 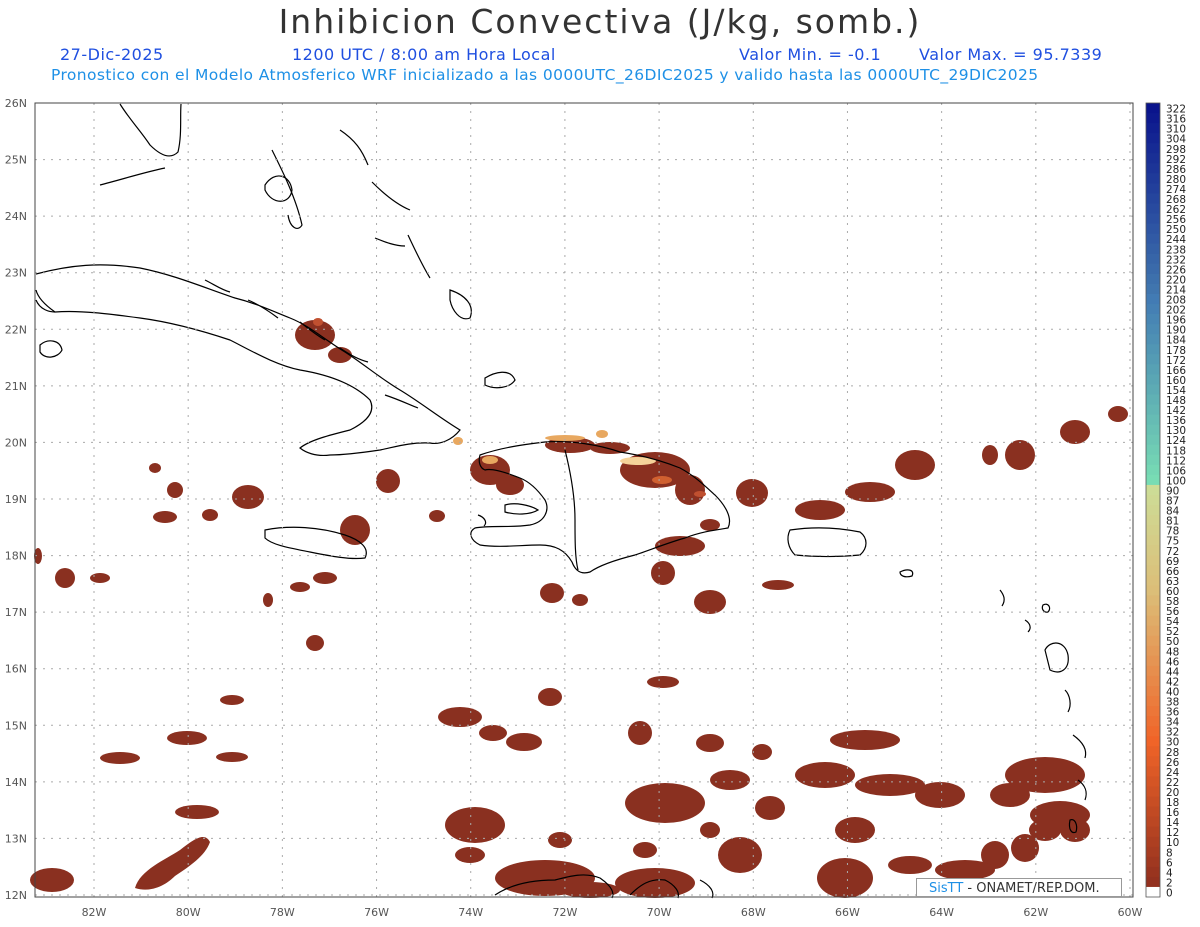 What do you see at coordinates (1176, 190) in the screenshot?
I see `colorbar-label: 274` at bounding box center [1176, 190].